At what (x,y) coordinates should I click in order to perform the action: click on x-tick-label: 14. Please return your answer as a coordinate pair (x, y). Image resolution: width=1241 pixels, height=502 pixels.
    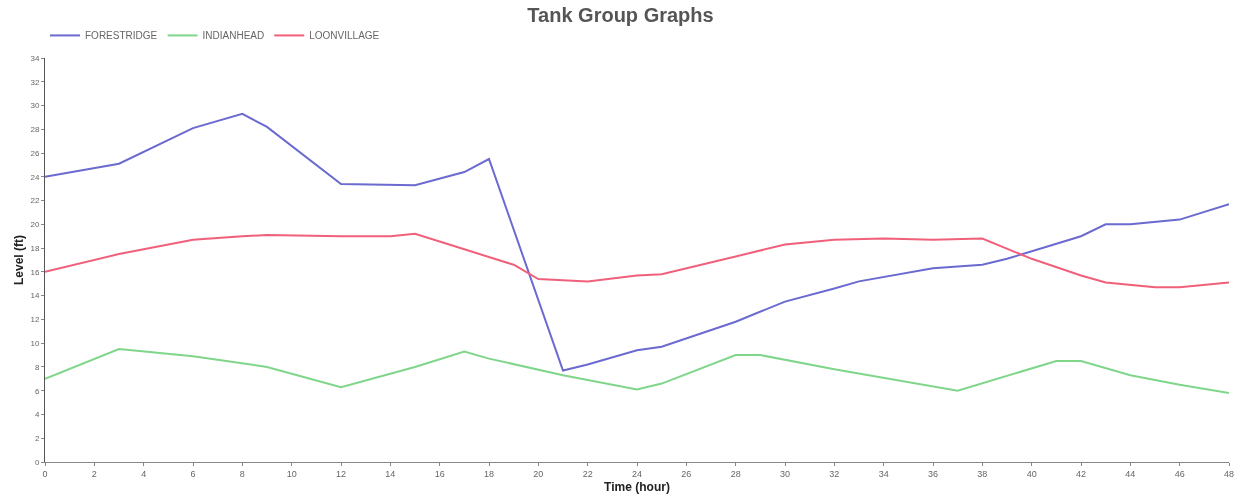
    Looking at the image, I should click on (390, 473).